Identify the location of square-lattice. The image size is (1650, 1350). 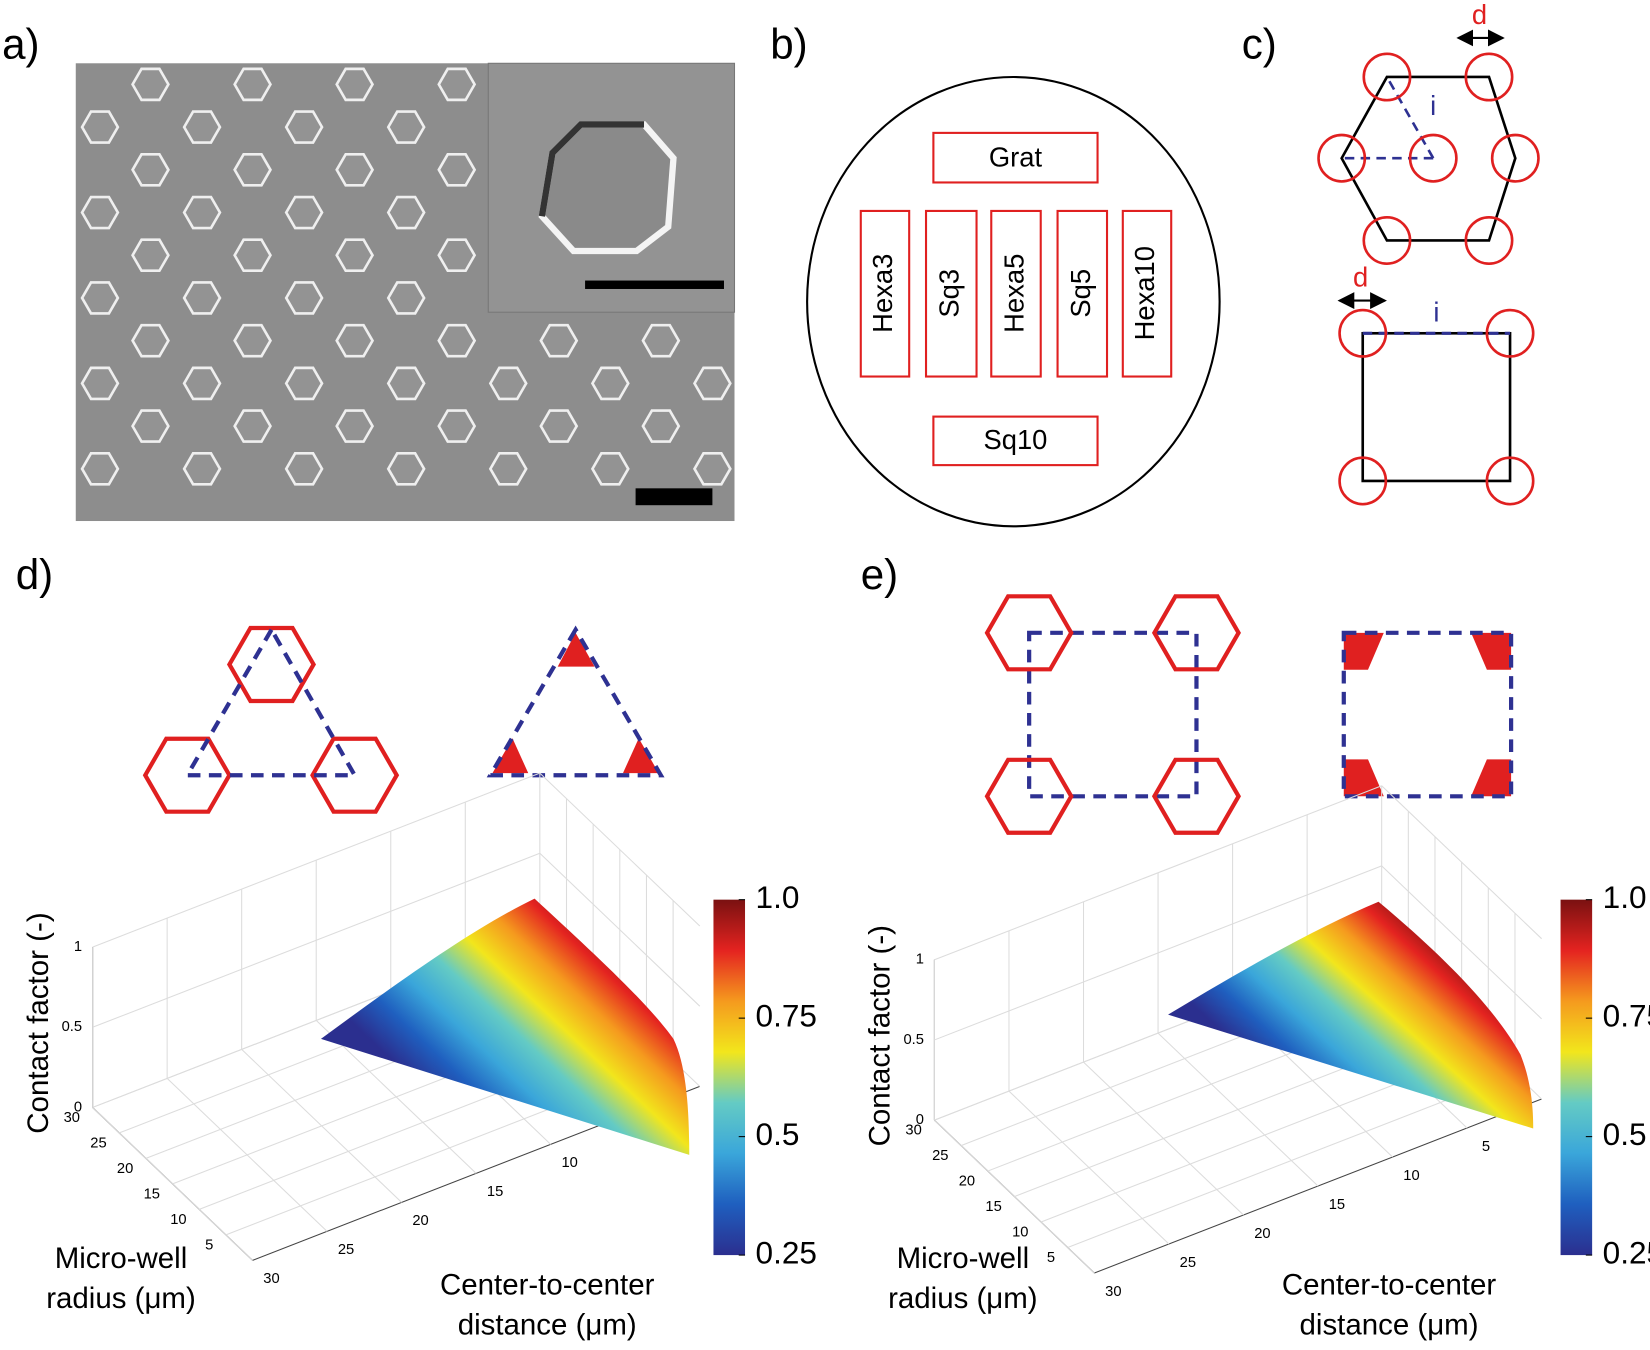
(1436, 407).